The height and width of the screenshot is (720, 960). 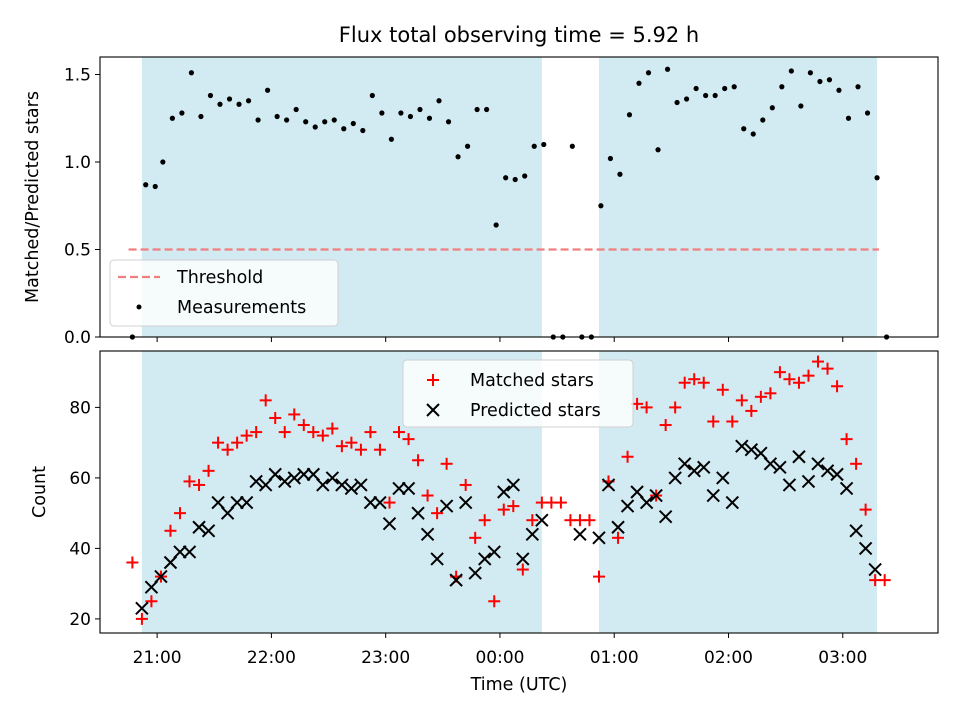 I want to click on legend-matched-label: Matched stars, so click(x=532, y=381).